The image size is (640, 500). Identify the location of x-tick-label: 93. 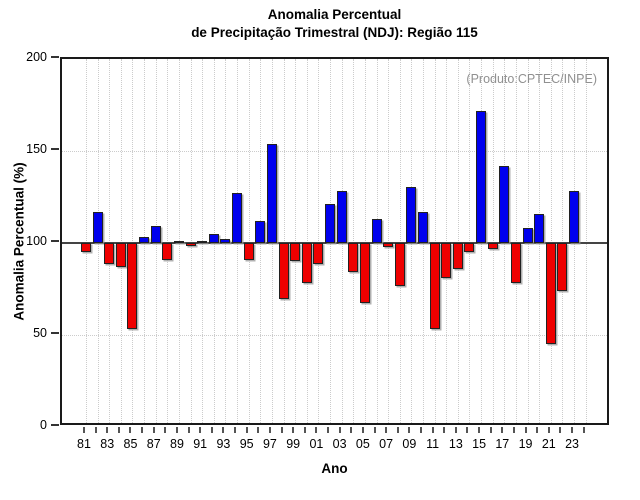
(223, 444).